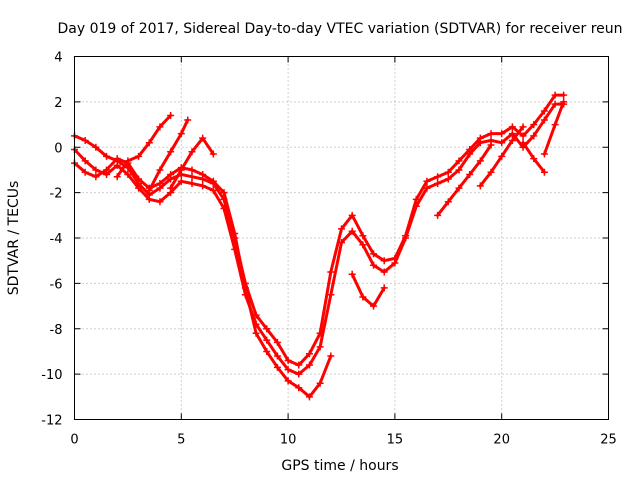  What do you see at coordinates (51, 375) in the screenshot?
I see `y-tick-label: -10` at bounding box center [51, 375].